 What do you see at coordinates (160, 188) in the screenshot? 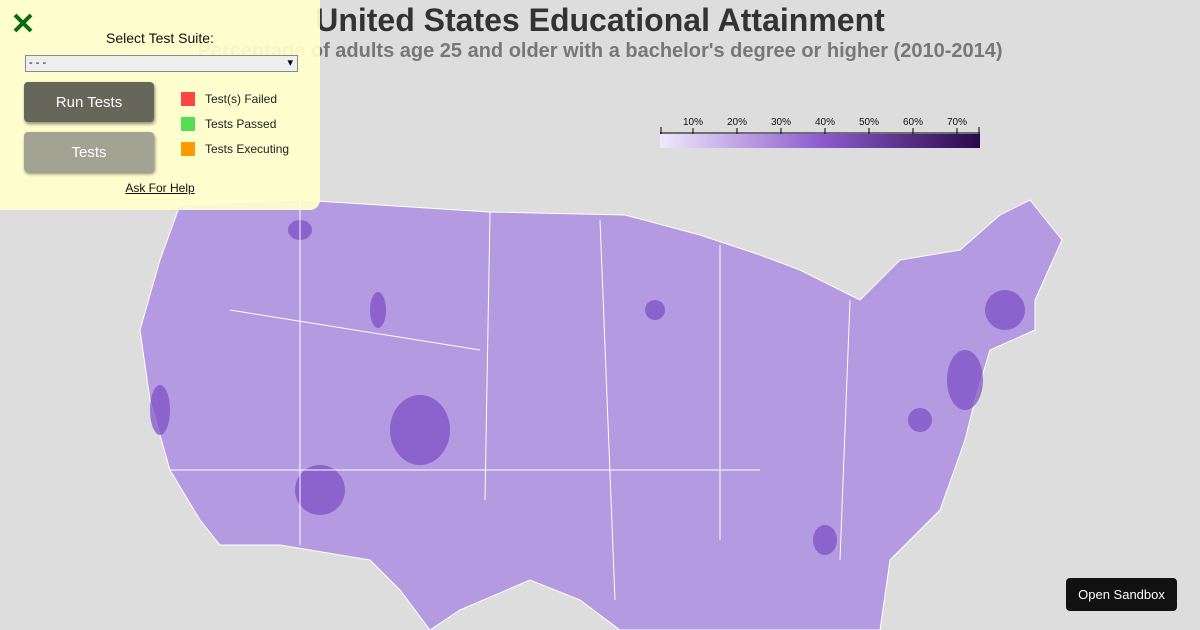
I see `help-link: Ask For Help` at bounding box center [160, 188].